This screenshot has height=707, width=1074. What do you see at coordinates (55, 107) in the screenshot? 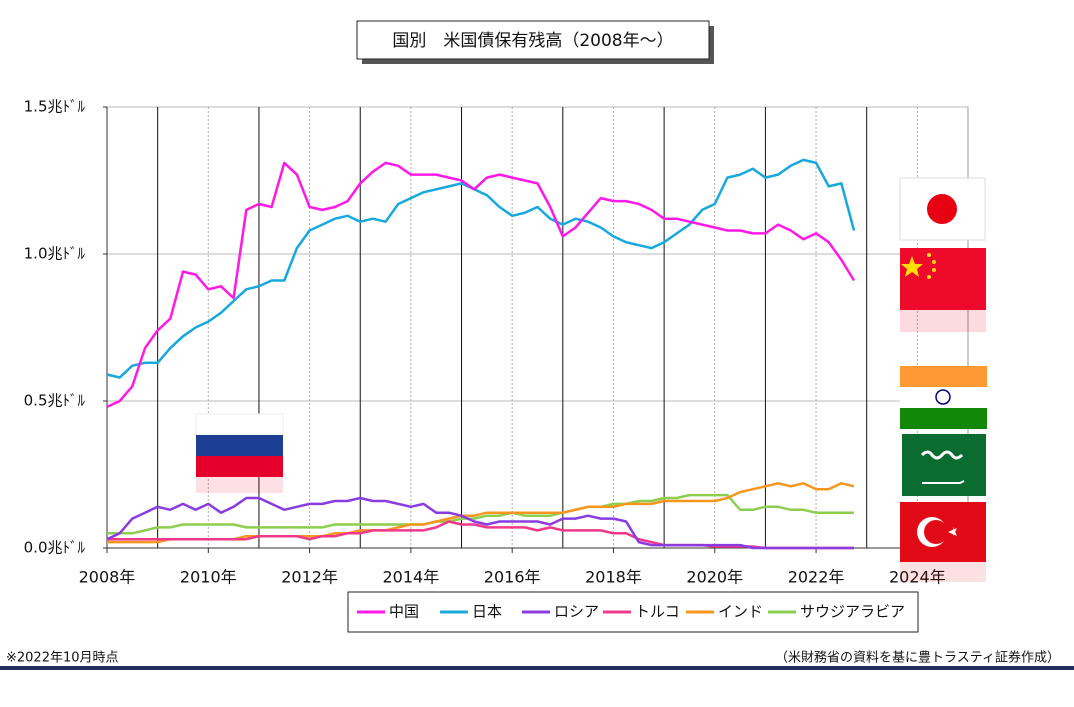
I see `y-tick-label: 1.5兆ﾄﾞﾙ` at bounding box center [55, 107].